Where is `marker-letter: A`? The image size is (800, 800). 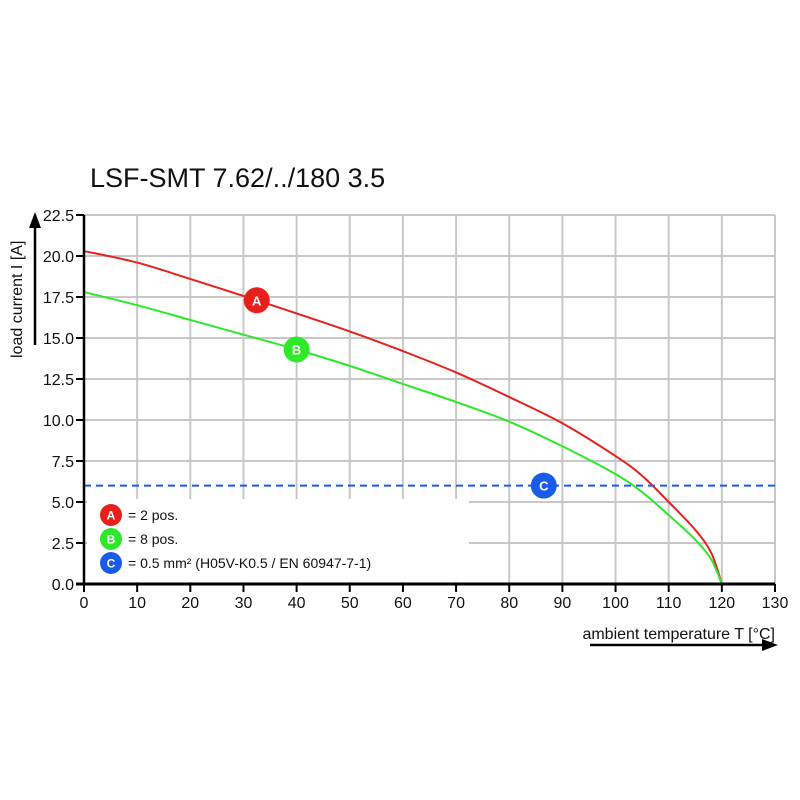
marker-letter: A is located at coordinates (257, 300).